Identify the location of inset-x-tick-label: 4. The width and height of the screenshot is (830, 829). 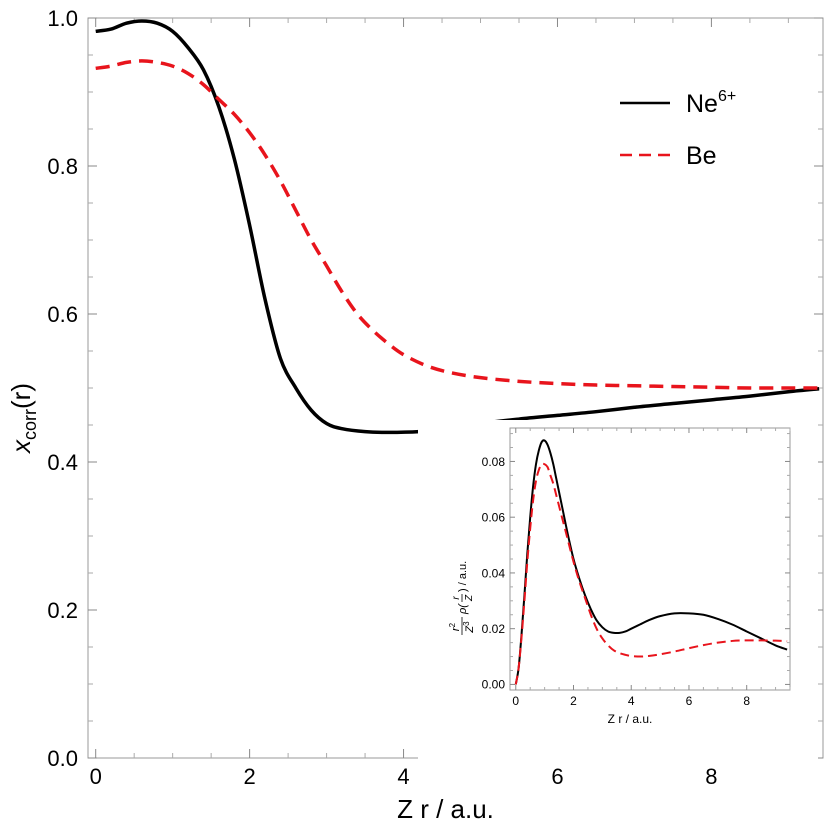
(631, 701).